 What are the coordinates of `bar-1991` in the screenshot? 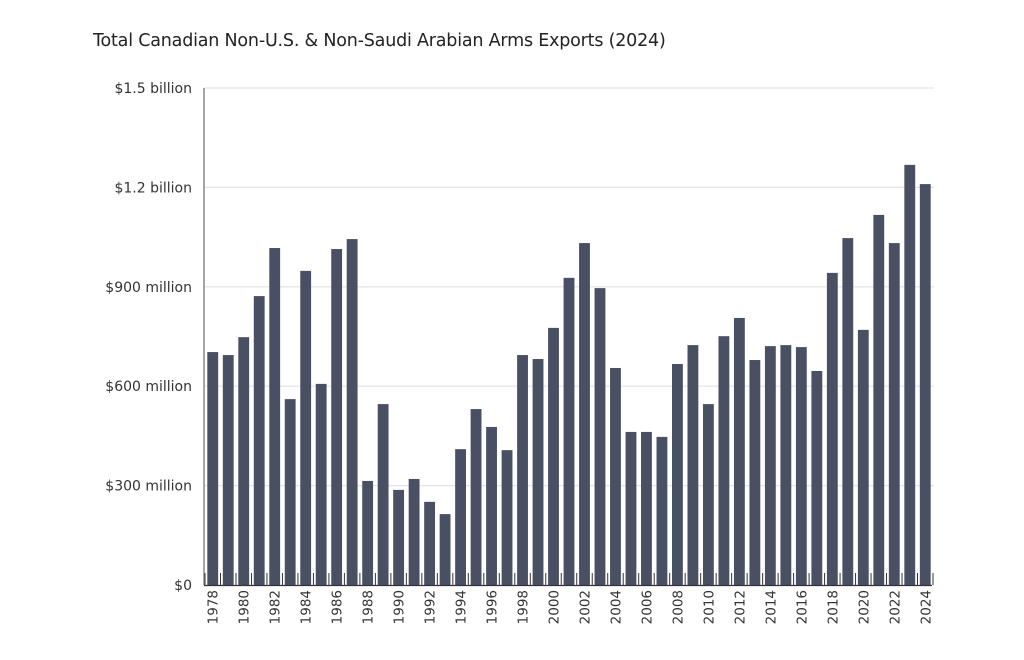 It's located at (414, 531).